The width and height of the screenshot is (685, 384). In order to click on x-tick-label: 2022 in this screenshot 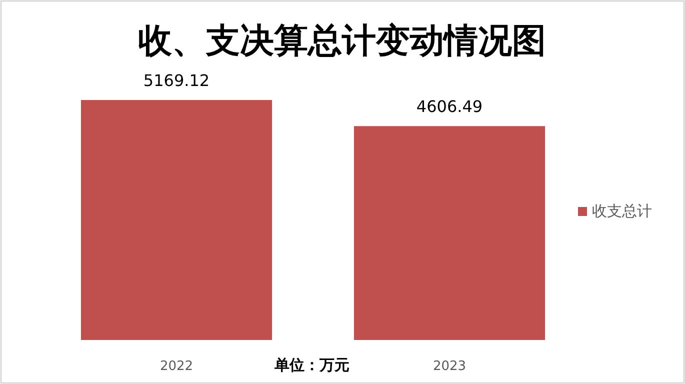, I will do `click(177, 366)`.